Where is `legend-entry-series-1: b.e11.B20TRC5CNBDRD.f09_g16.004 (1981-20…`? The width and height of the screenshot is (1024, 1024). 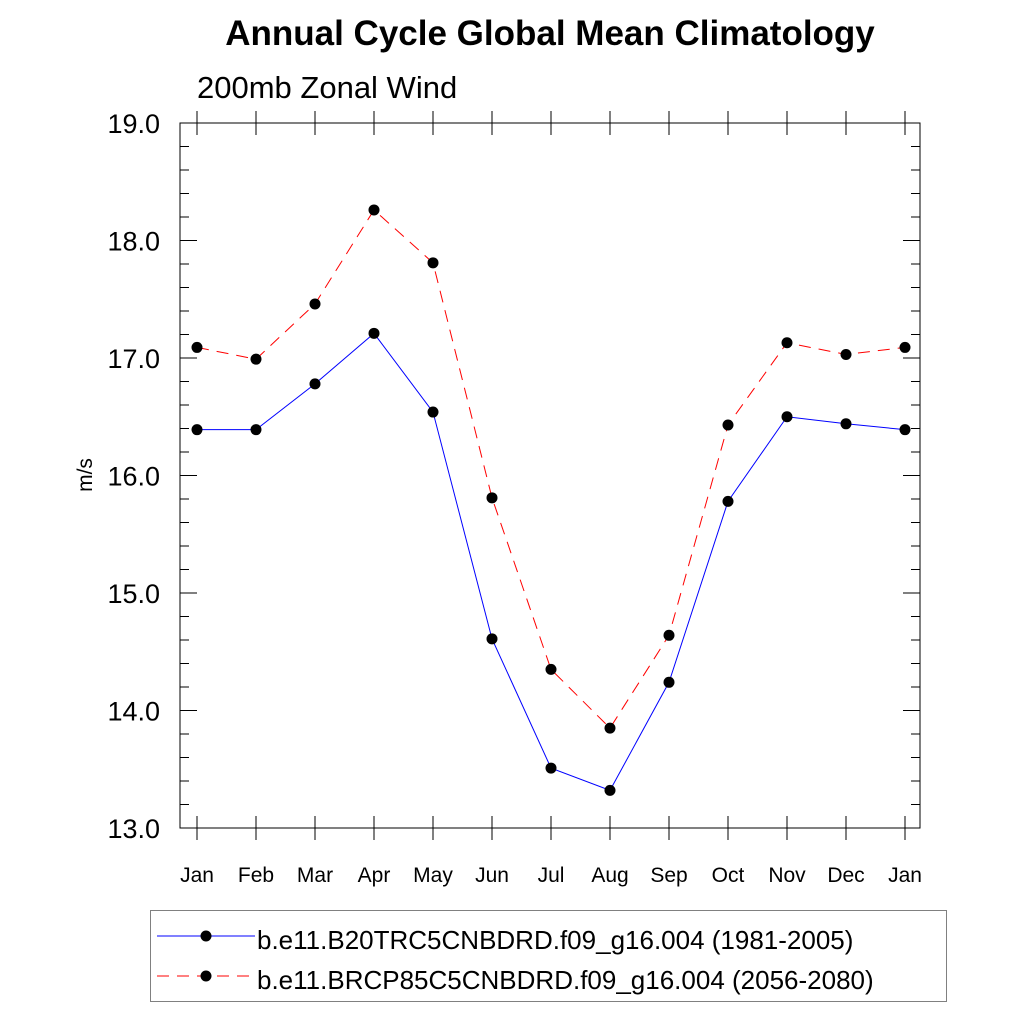
legend-entry-series-1: b.e11.B20TRC5CNBDRD.f09_g16.004 (1981-20… is located at coordinates (548, 939).